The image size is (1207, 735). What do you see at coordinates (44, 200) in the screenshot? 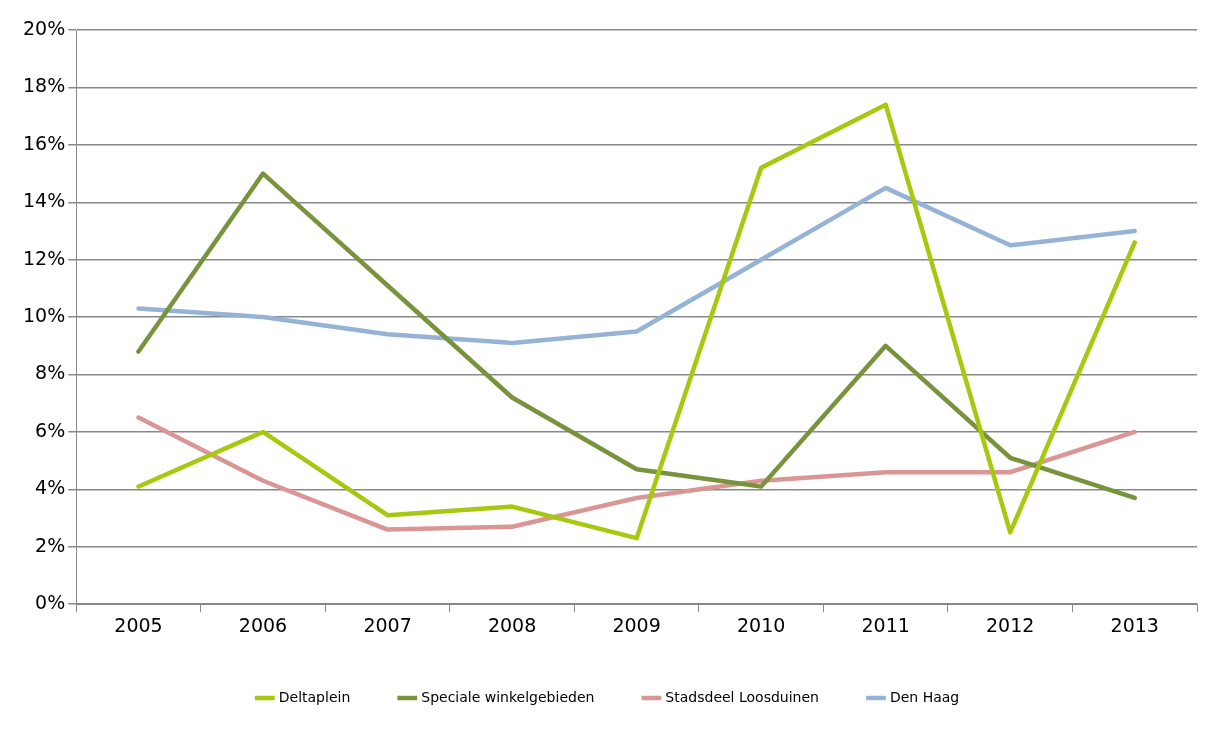
I see `y-tick-label: 14%` at bounding box center [44, 200].